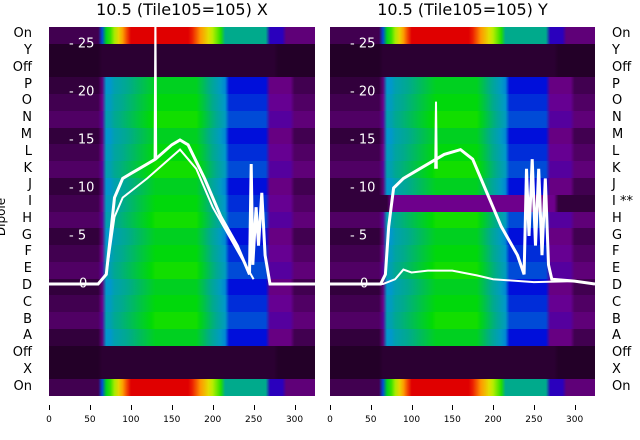  Describe the element at coordinates (617, 235) in the screenshot. I see `row-label: G` at that location.